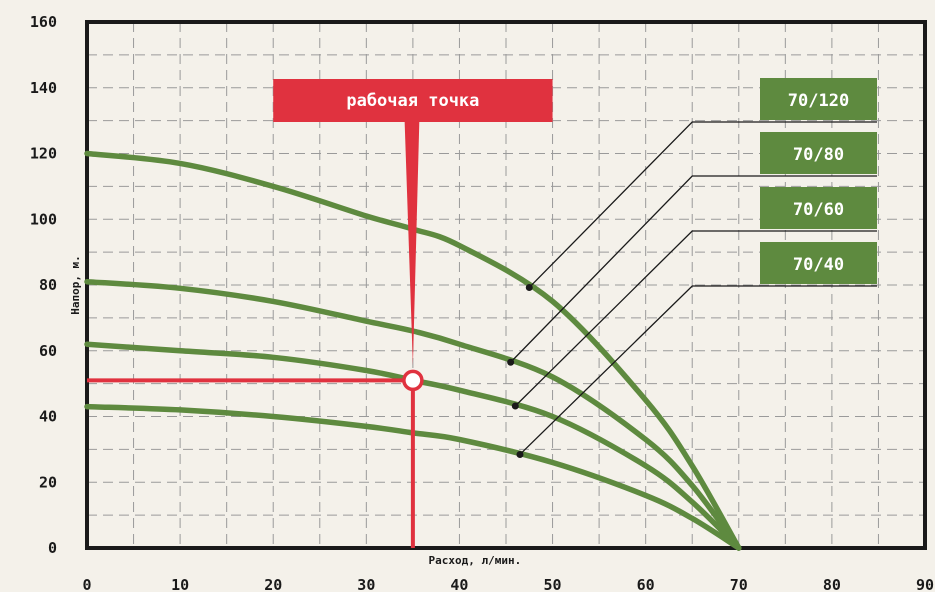 Image resolution: width=935 pixels, height=592 pixels. I want to click on series-label-text: 70/60, so click(818, 210).